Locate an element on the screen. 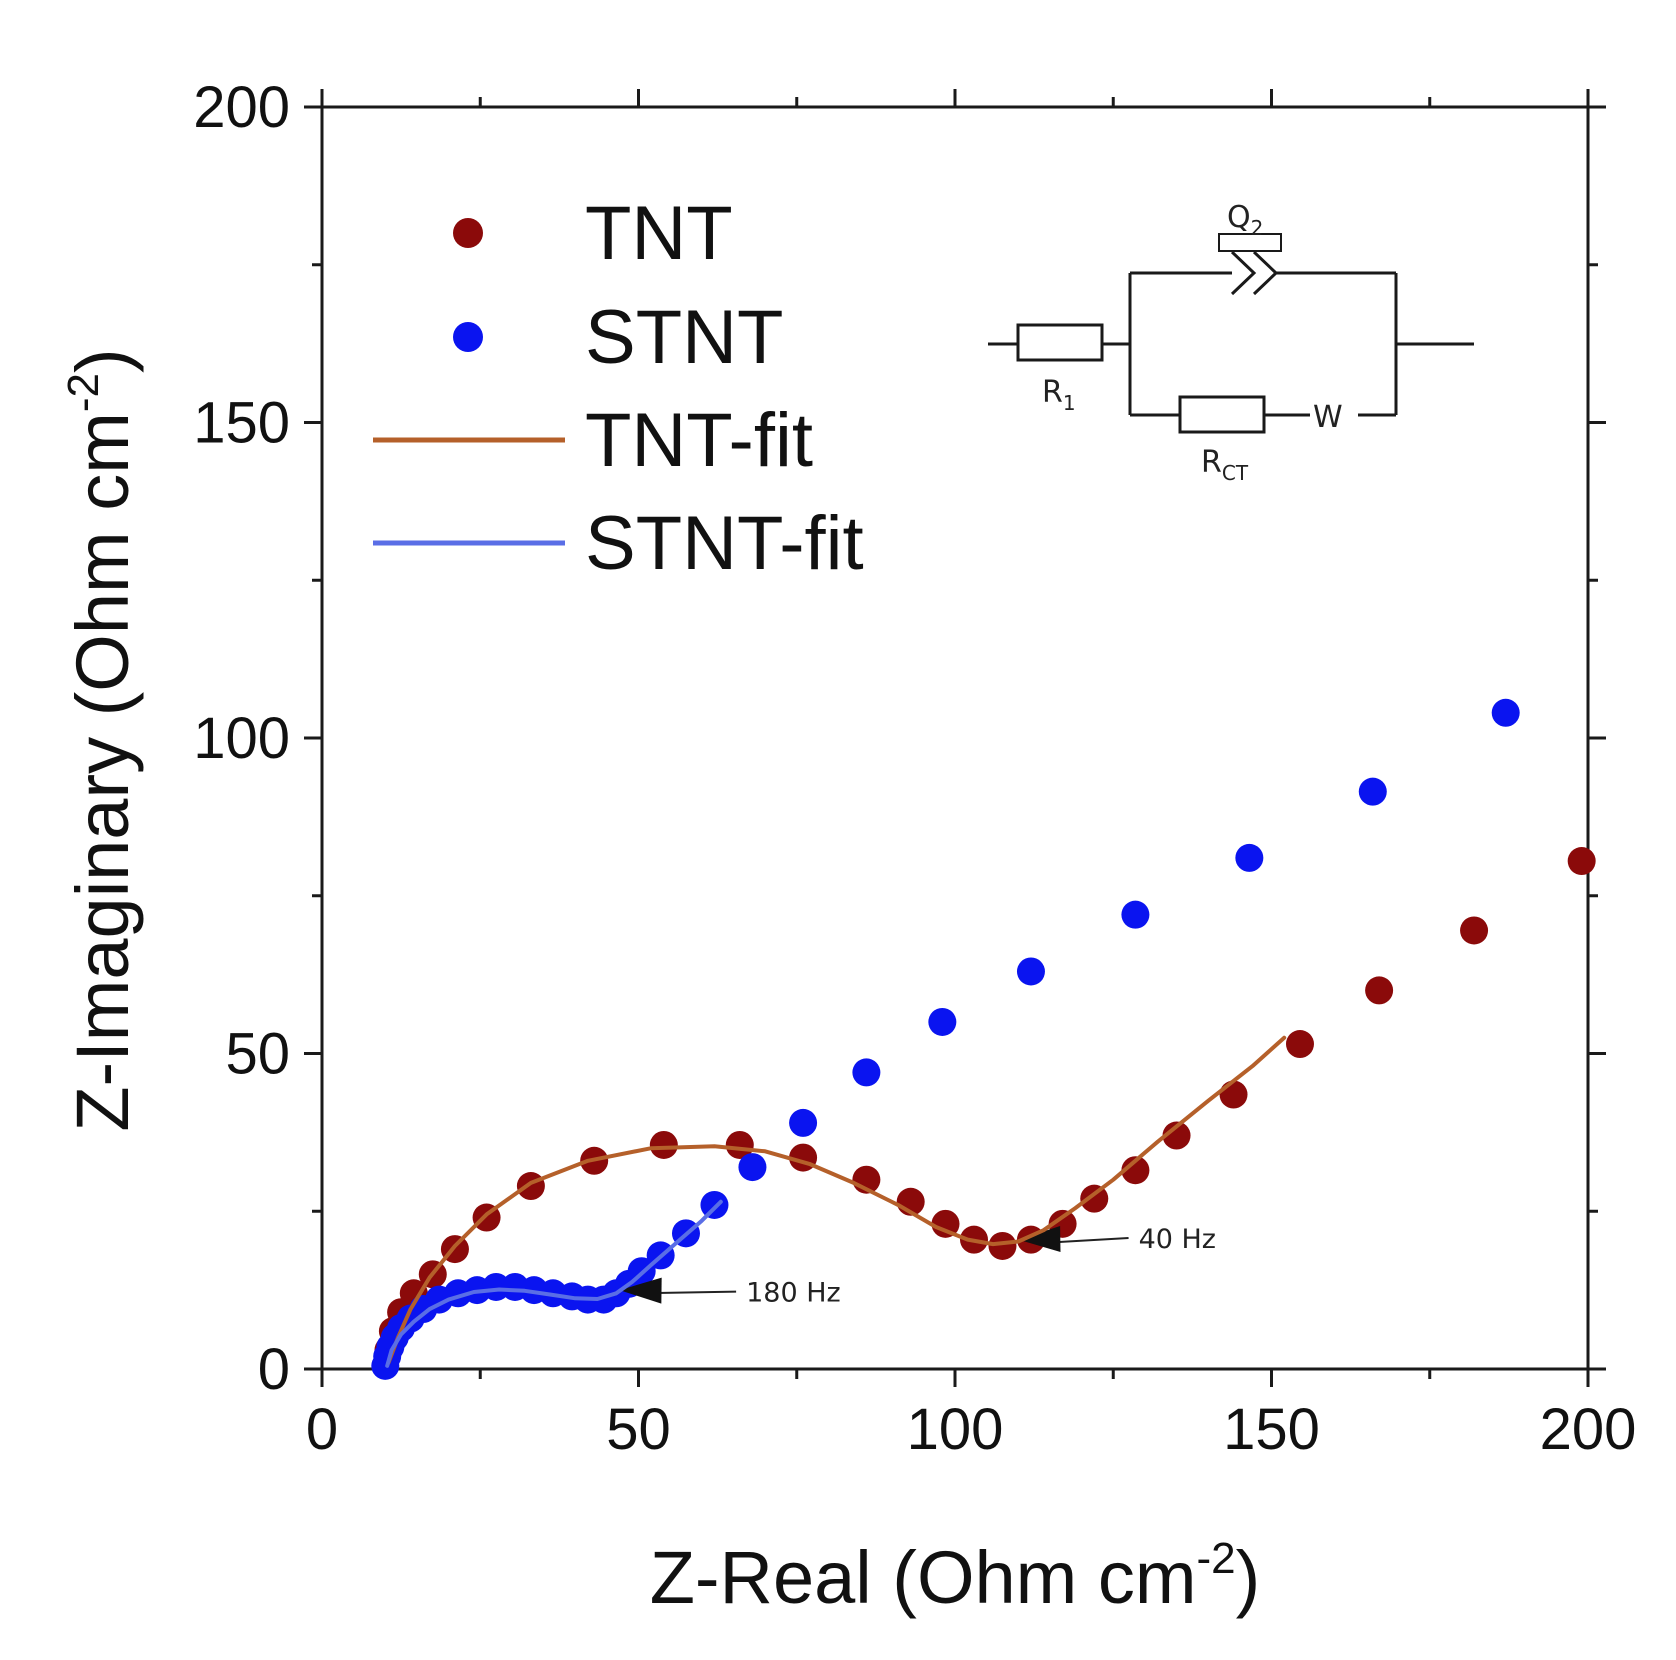  circuit-label-w: W is located at coordinates (1328, 417).